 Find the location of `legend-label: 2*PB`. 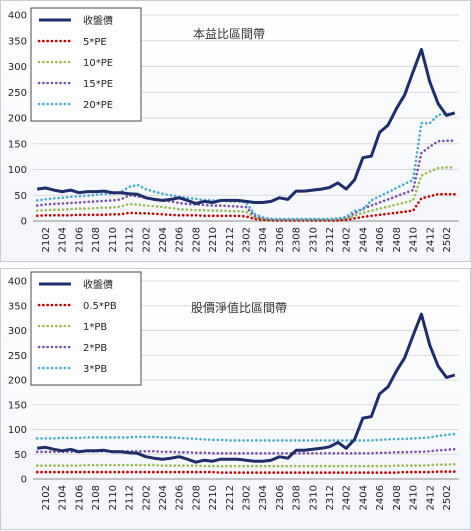

legend-label: 2*PB is located at coordinates (95, 348).